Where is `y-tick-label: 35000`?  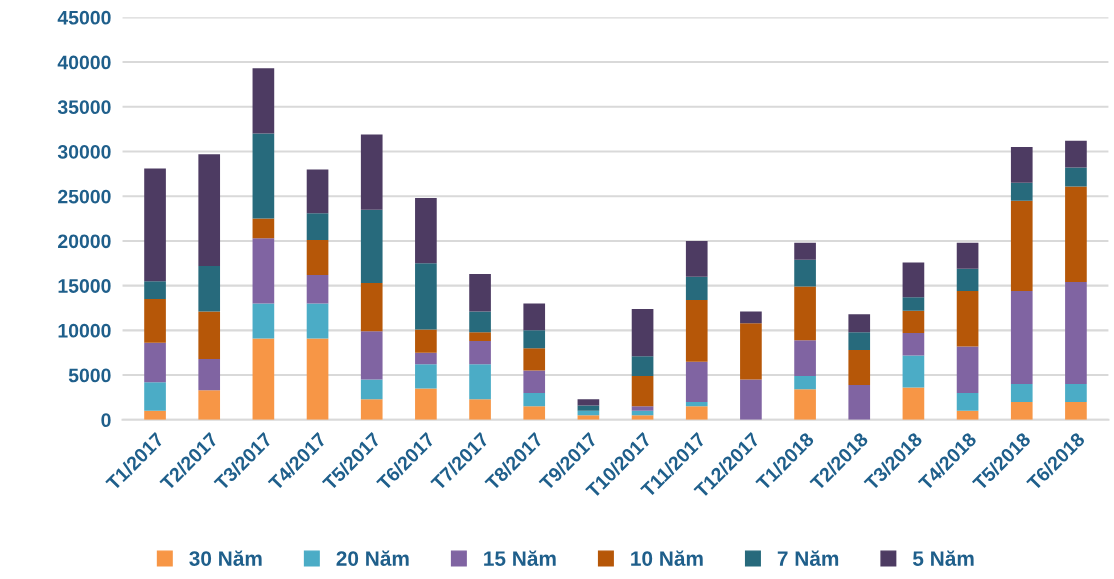
y-tick-label: 35000 is located at coordinates (84, 107).